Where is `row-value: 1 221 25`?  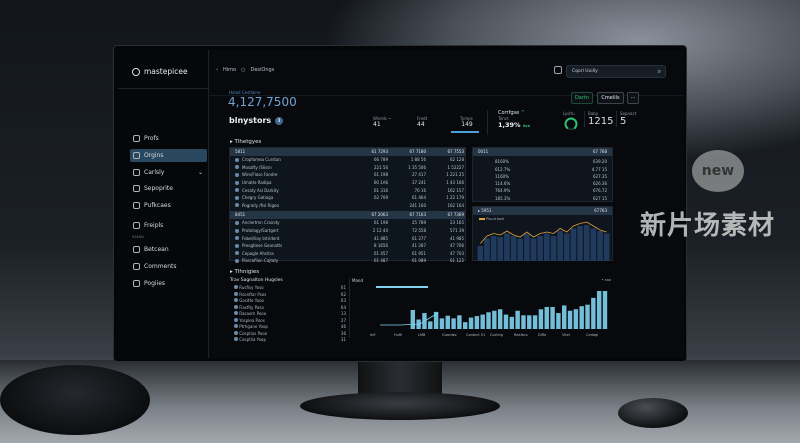 row-value: 1 221 25 is located at coordinates (455, 175).